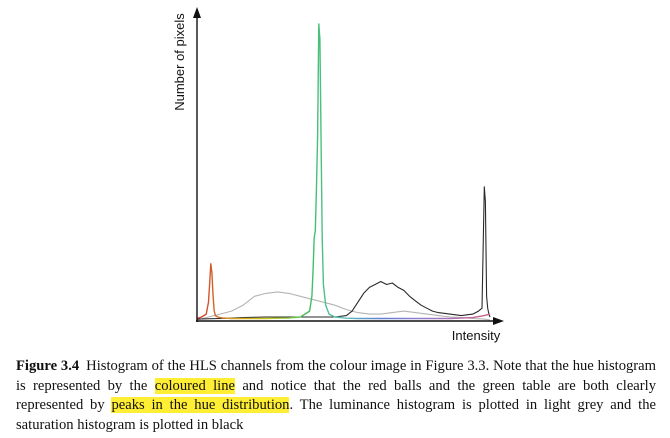 This screenshot has width=670, height=438. I want to click on figure-label: Figure 3.4, so click(48, 366).